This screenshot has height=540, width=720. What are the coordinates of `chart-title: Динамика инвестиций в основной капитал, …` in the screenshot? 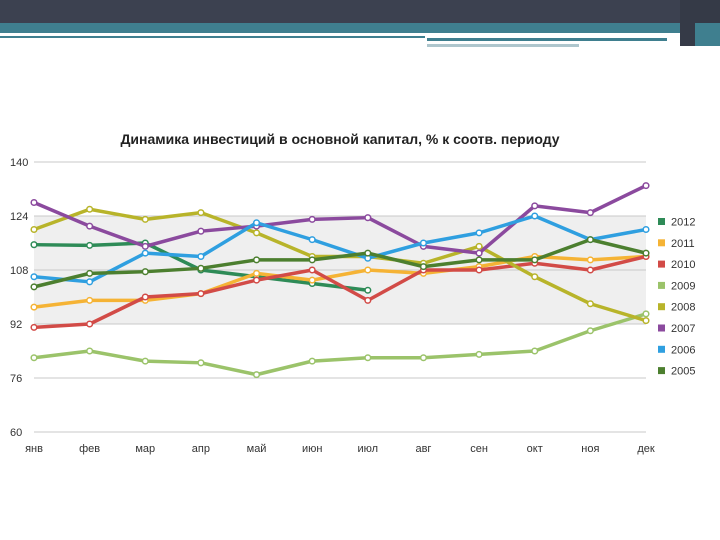 It's located at (339, 139).